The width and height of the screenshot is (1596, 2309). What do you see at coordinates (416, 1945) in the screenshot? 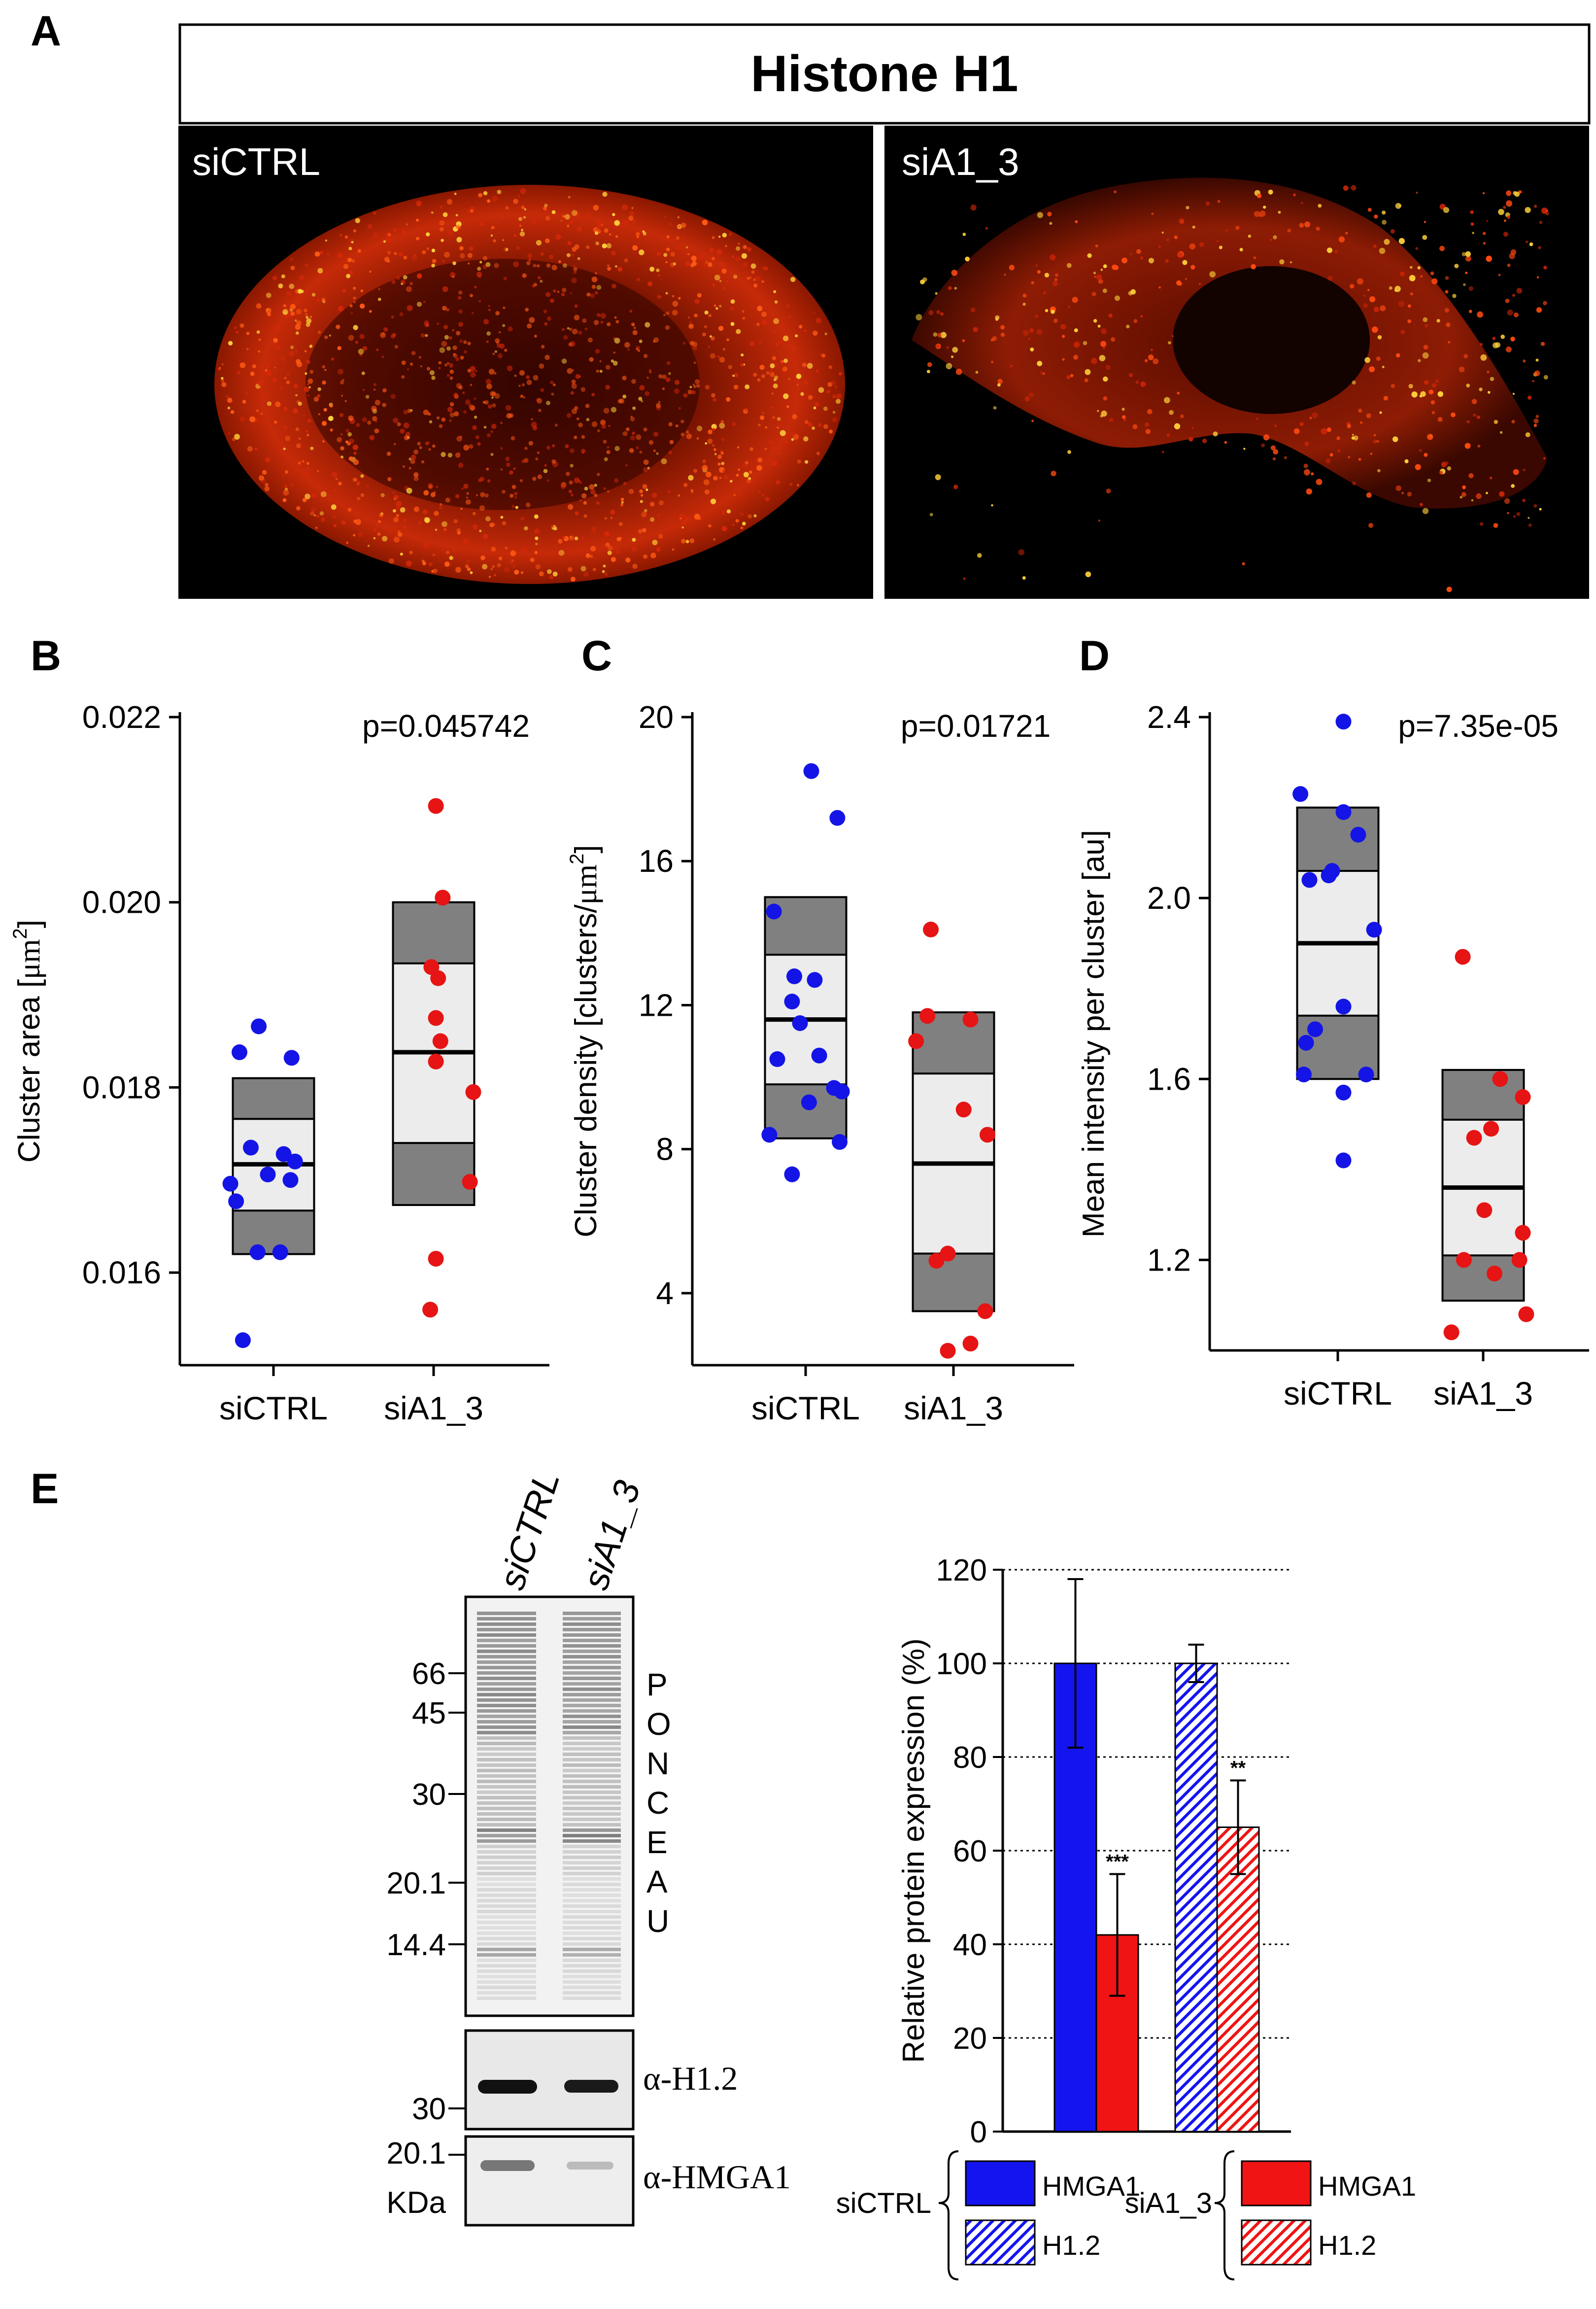
I see `marker-label: 14.4` at bounding box center [416, 1945].